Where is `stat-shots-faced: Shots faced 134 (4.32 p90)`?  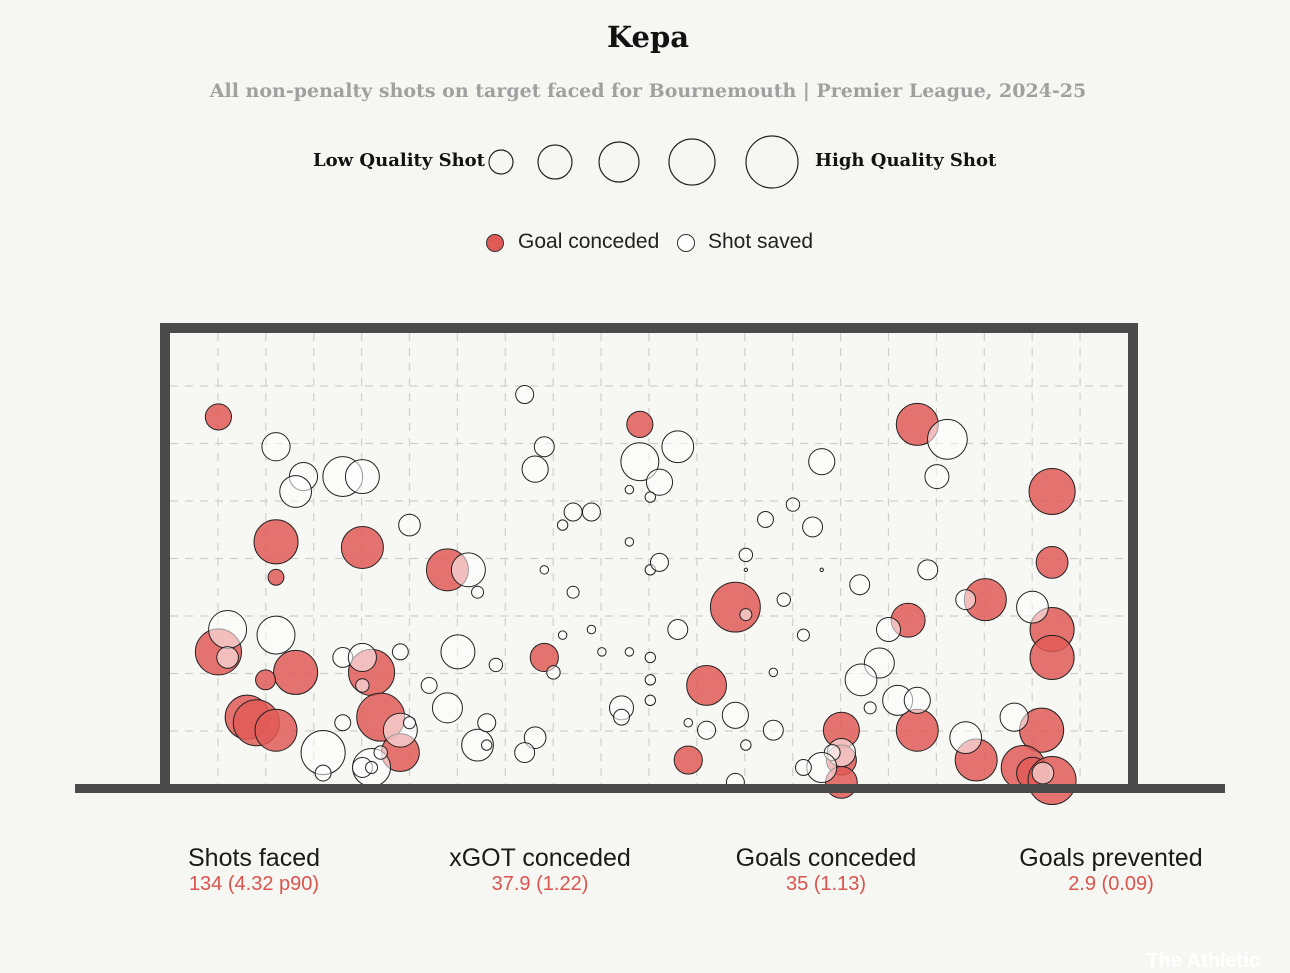 stat-shots-faced: Shots faced 134 (4.32 p90) is located at coordinates (254, 869).